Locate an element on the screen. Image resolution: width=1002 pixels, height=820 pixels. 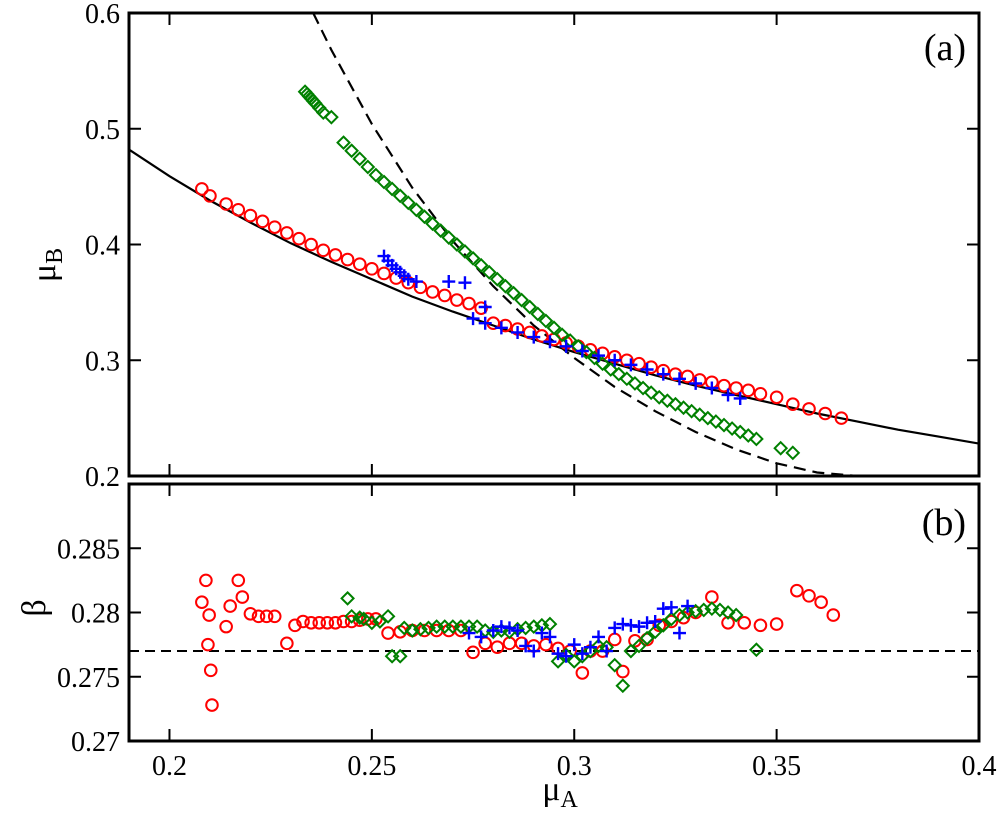
panel-a-y-tick-label: 0.4 is located at coordinates (102, 246).